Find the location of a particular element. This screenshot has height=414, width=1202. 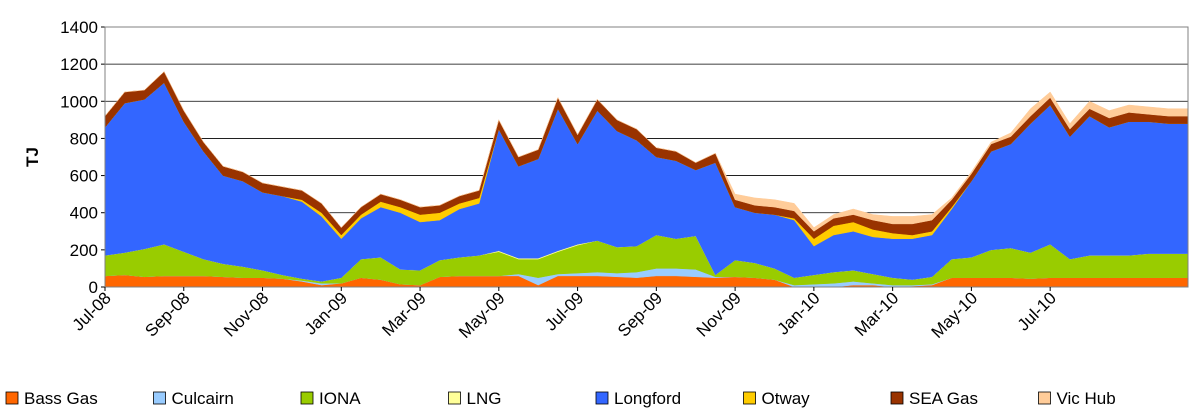

x-tick-label: Jul-09 is located at coordinates (564, 311).